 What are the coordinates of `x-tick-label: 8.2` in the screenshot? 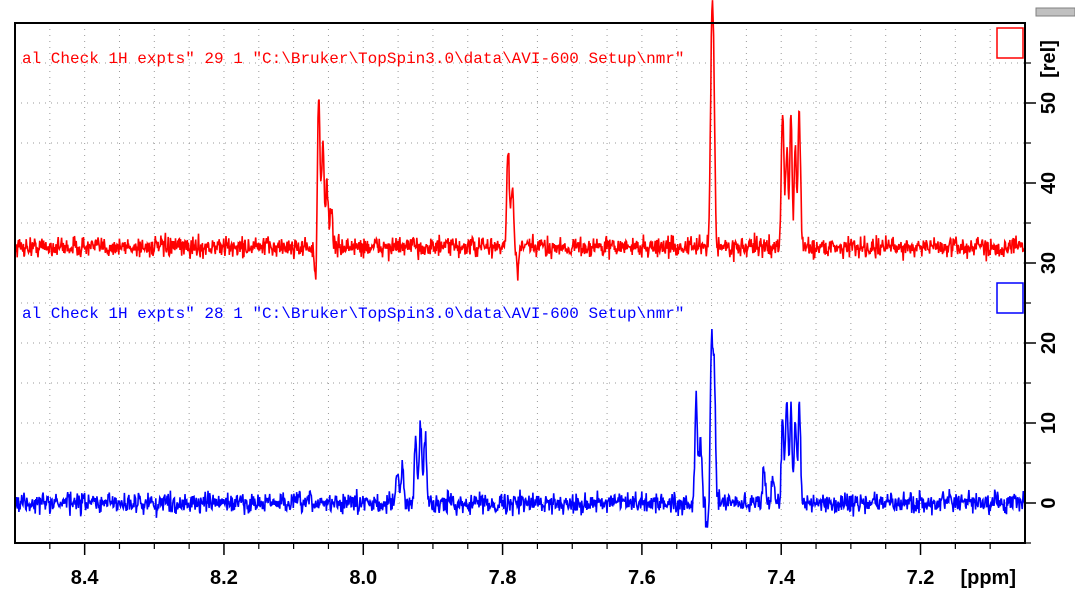 It's located at (224, 578).